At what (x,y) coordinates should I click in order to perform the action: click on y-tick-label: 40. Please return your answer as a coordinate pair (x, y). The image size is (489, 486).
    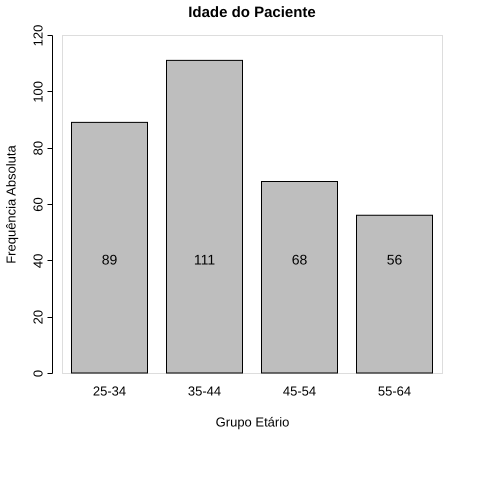
    Looking at the image, I should click on (38, 261).